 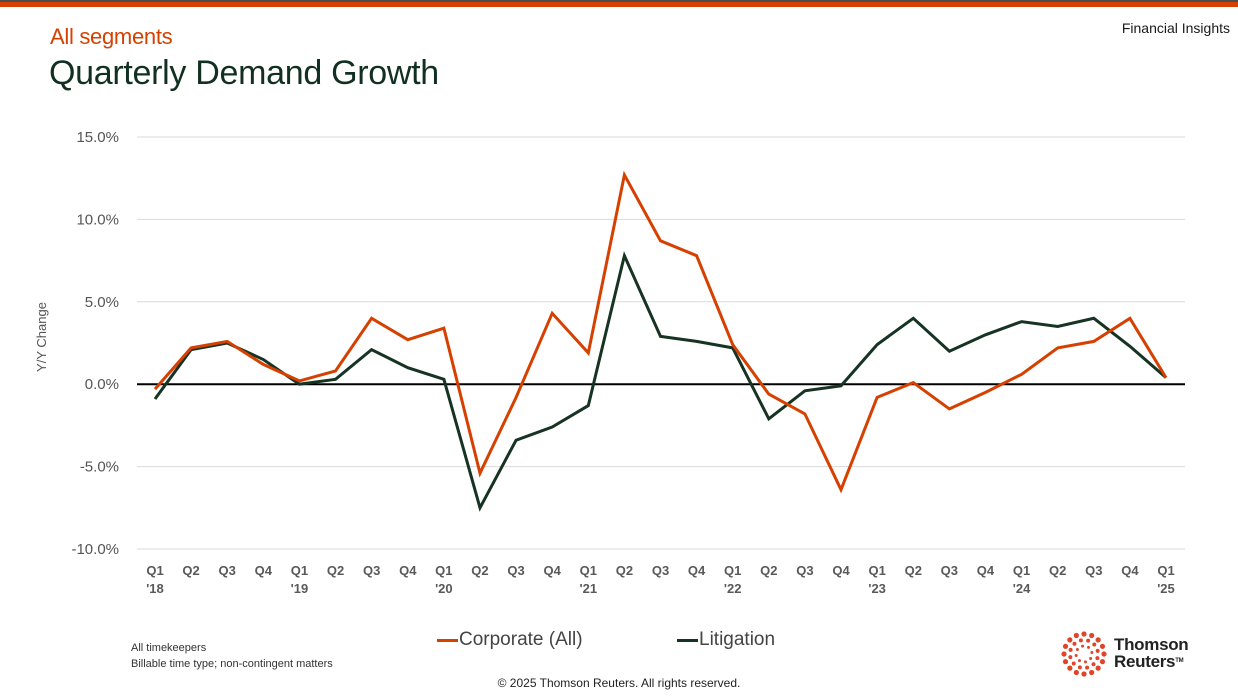 What do you see at coordinates (877, 588) in the screenshot?
I see `x-tick-year-label: '23` at bounding box center [877, 588].